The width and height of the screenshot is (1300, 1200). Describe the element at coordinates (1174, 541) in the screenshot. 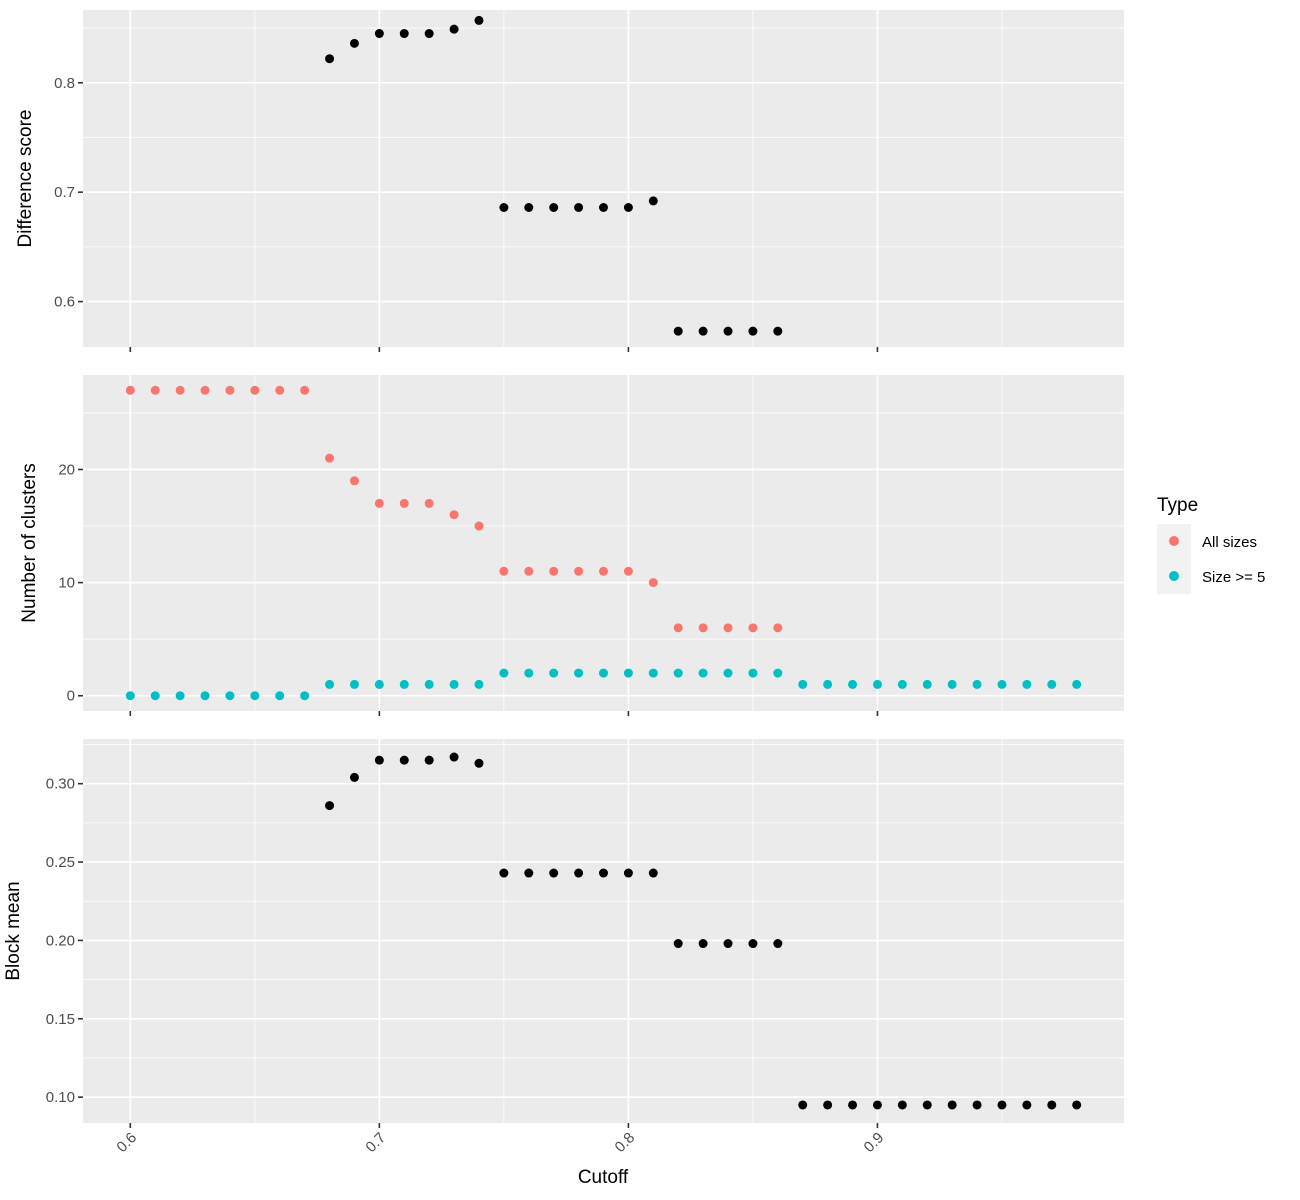

I see `legend-key-all-sizes` at that location.